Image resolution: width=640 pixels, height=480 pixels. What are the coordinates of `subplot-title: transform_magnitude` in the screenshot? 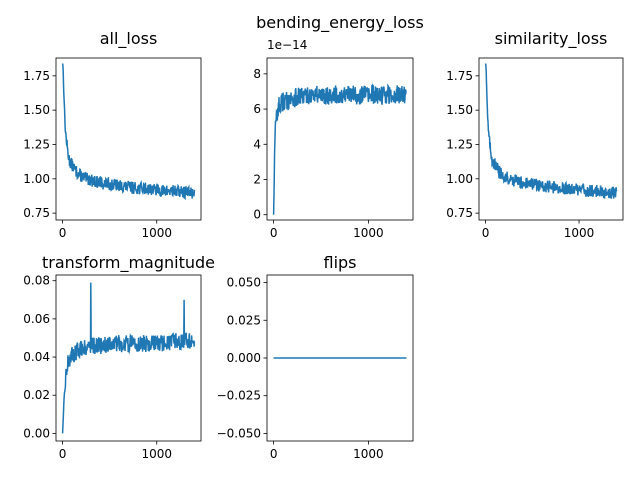 It's located at (128, 263).